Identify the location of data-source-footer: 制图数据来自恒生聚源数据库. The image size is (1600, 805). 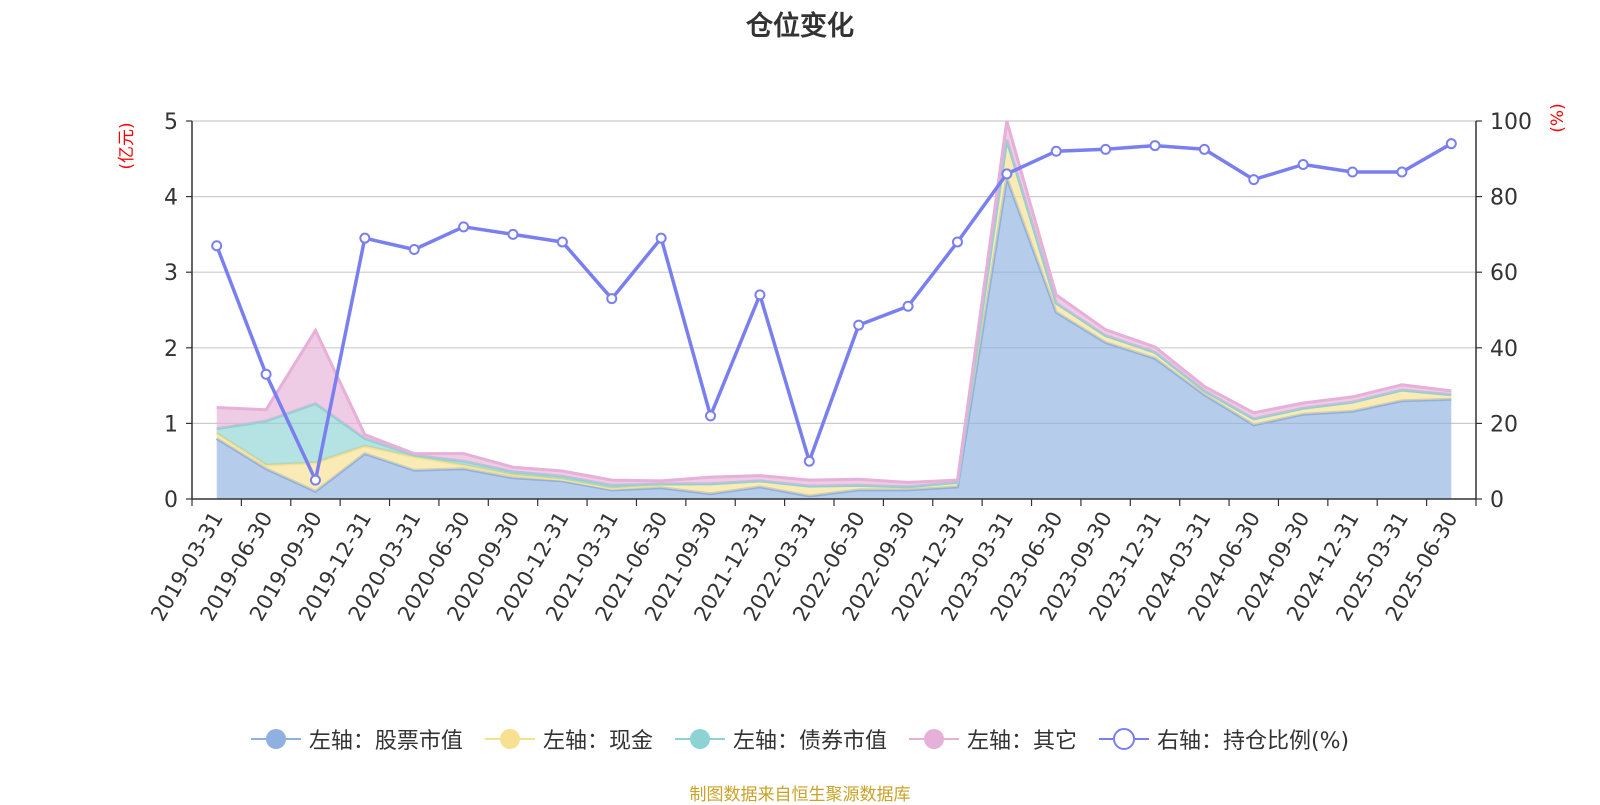
(800, 795).